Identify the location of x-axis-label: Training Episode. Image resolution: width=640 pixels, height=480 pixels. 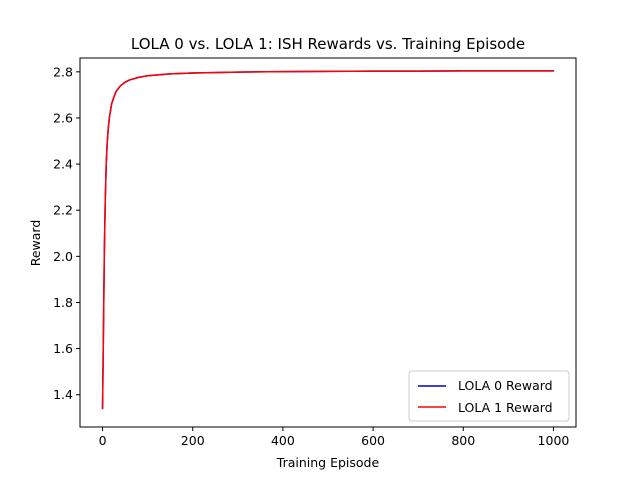
(328, 462).